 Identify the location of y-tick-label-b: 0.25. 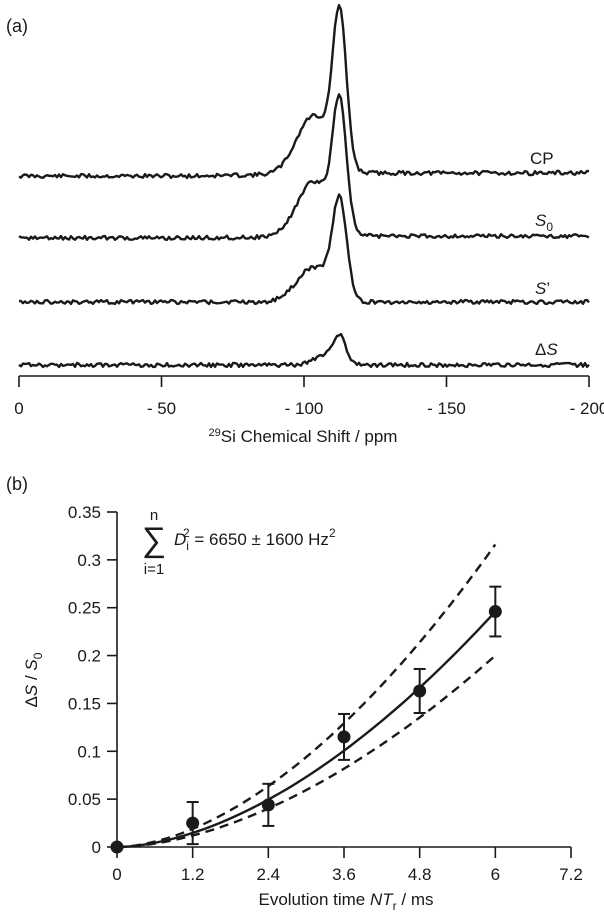
(84, 608).